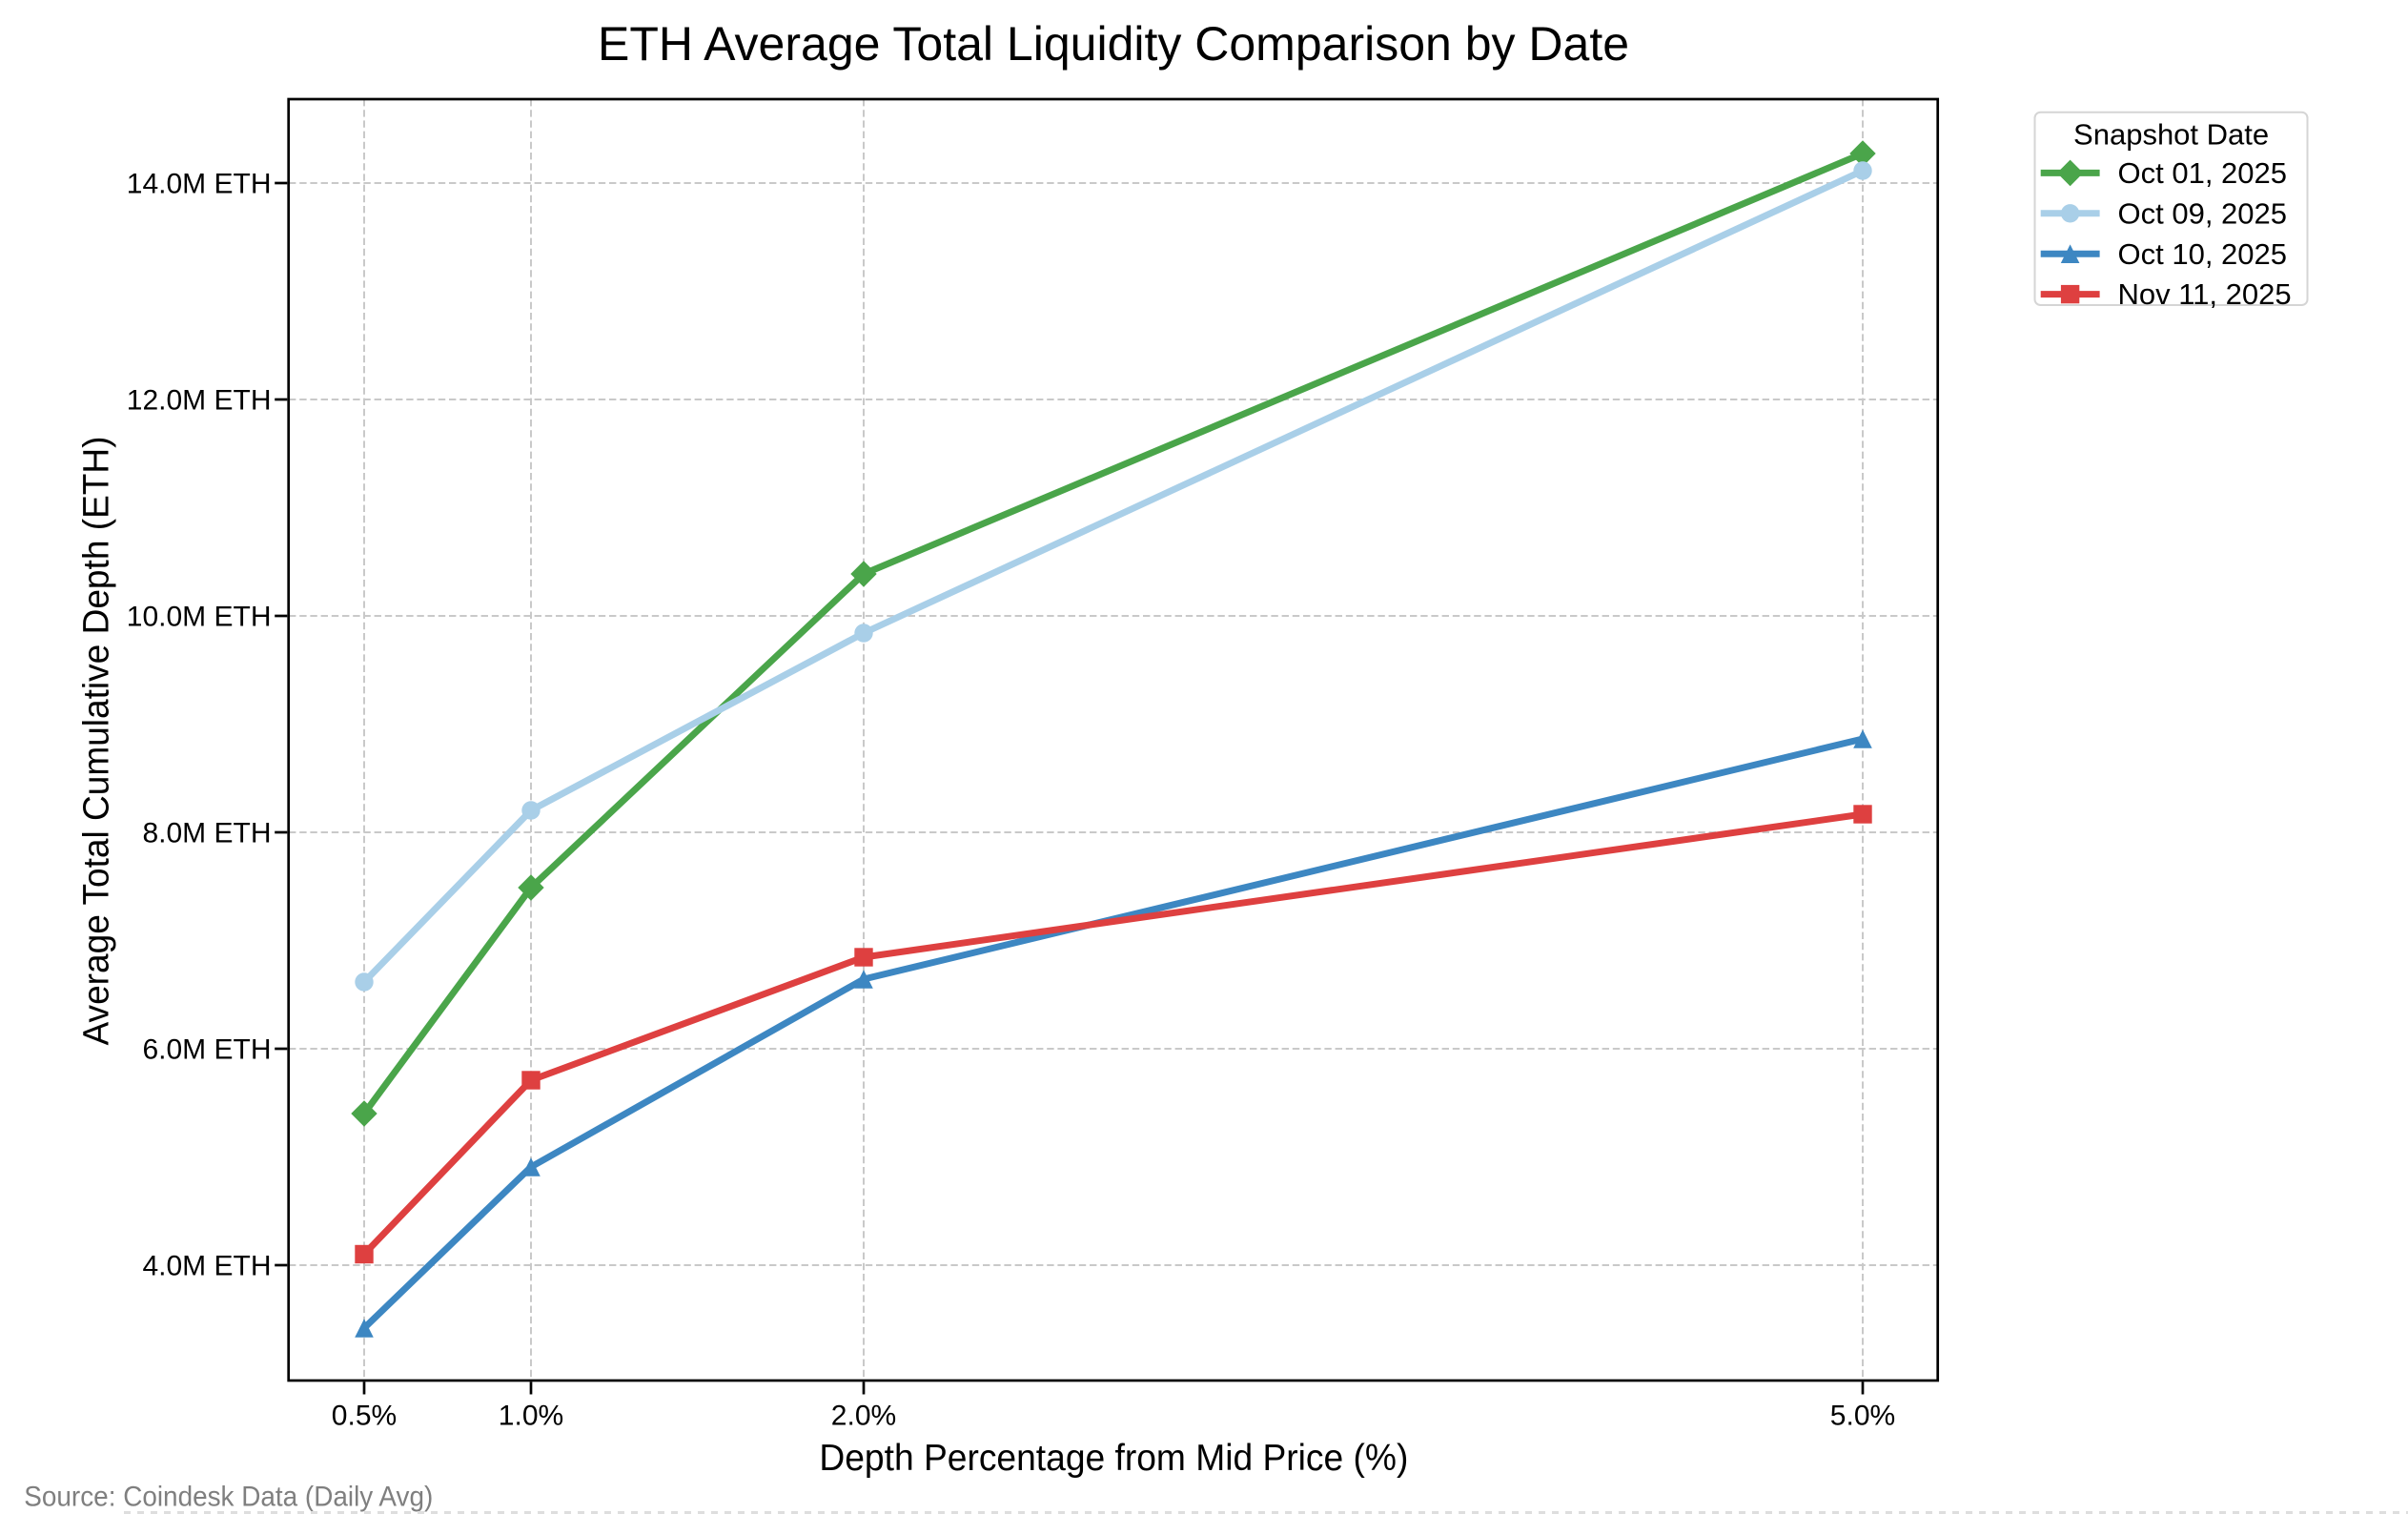 The image size is (2408, 1514). Describe the element at coordinates (364, 1415) in the screenshot. I see `svg-text: 0.5%` at that location.